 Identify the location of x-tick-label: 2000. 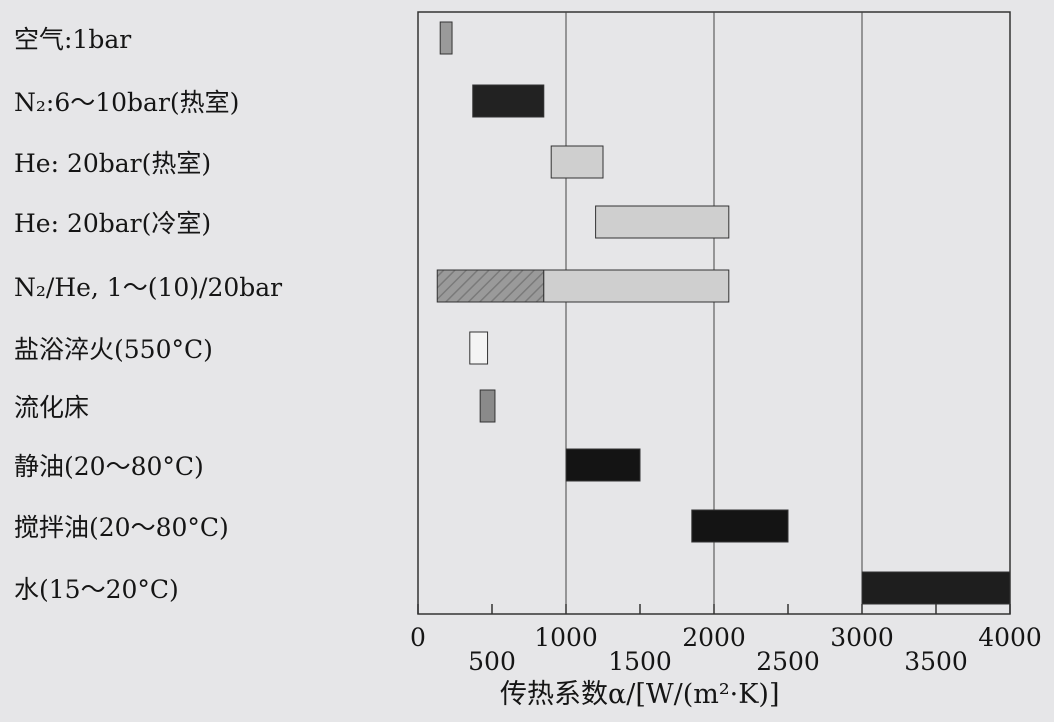
(714, 637).